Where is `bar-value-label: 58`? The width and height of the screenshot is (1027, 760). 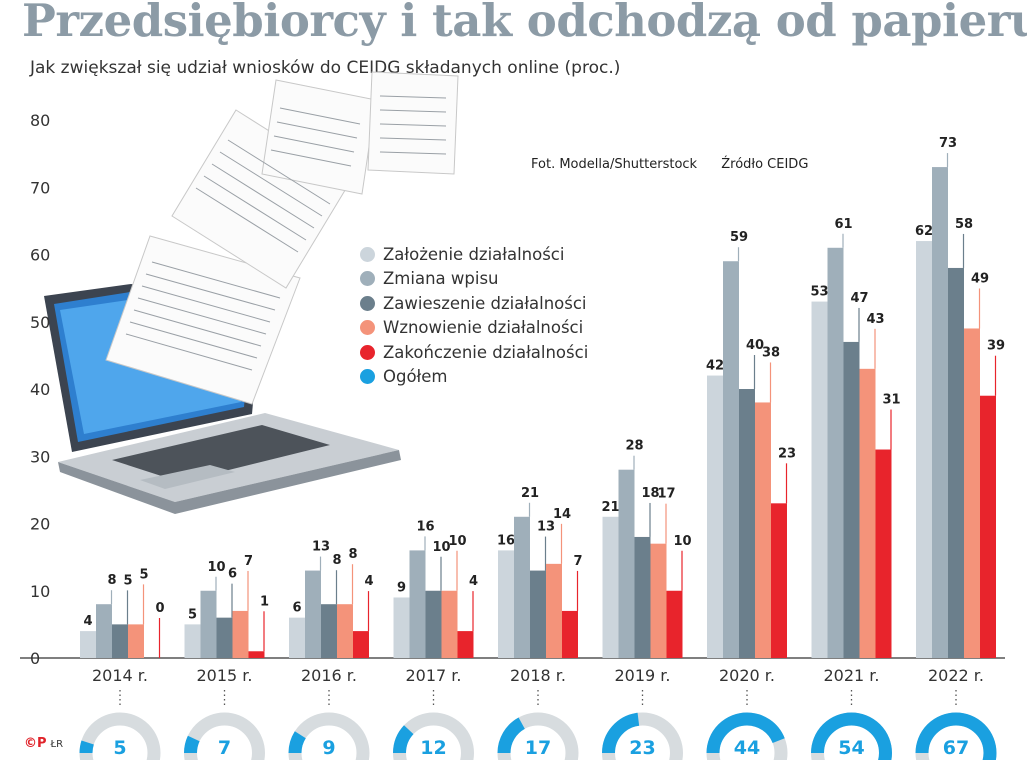
bar-value-label: 58 is located at coordinates (964, 224).